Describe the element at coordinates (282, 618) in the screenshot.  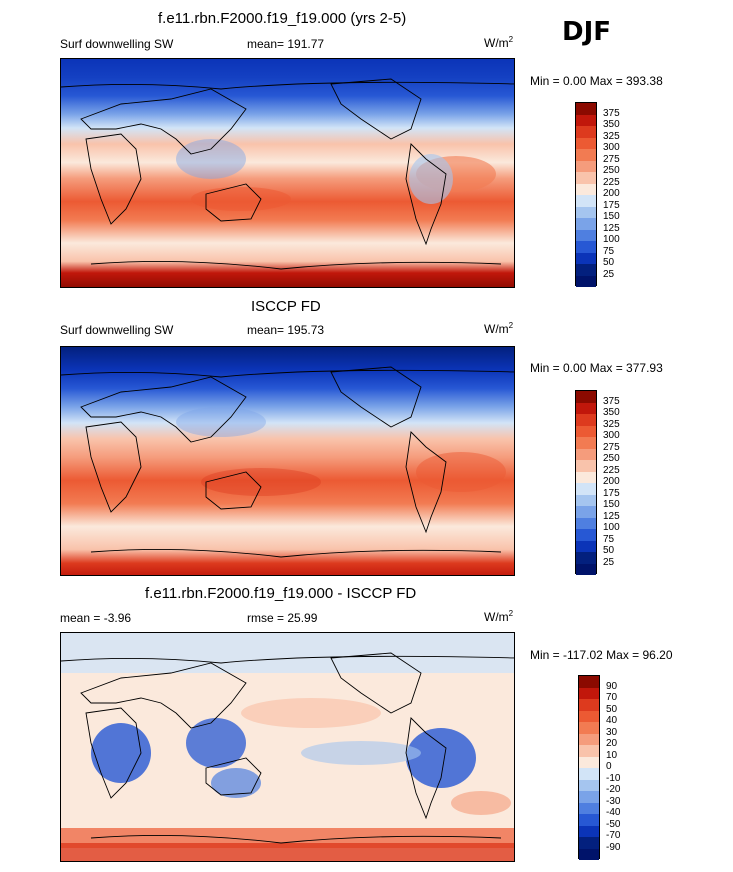
I see `panel3-rmse-label: rmse = 25.99` at that location.